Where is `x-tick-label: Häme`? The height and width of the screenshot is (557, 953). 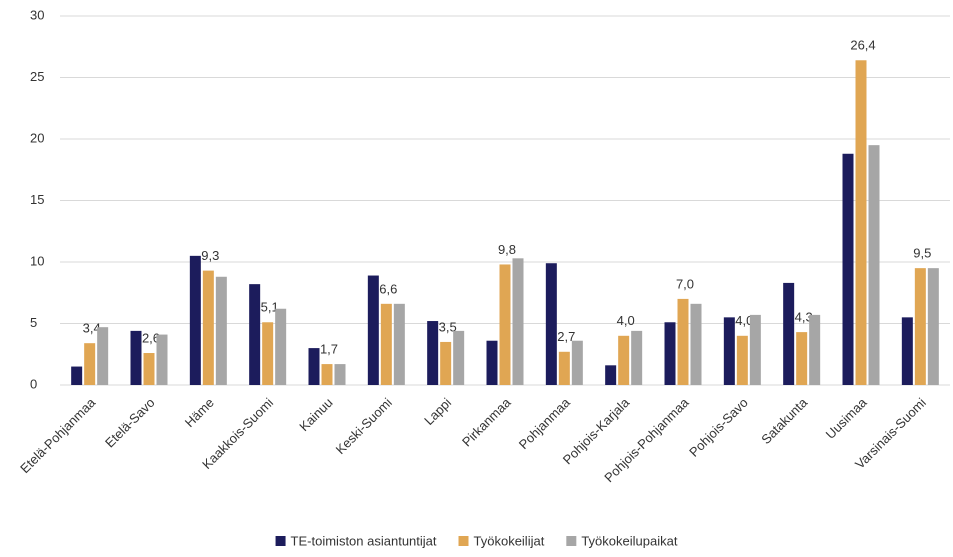
x-tick-label: Häme is located at coordinates (199, 412).